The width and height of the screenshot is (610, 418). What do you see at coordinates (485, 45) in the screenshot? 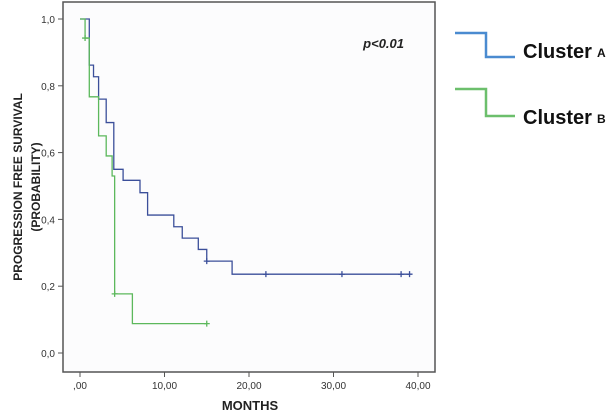
I see `legend-swatch-a` at bounding box center [485, 45].